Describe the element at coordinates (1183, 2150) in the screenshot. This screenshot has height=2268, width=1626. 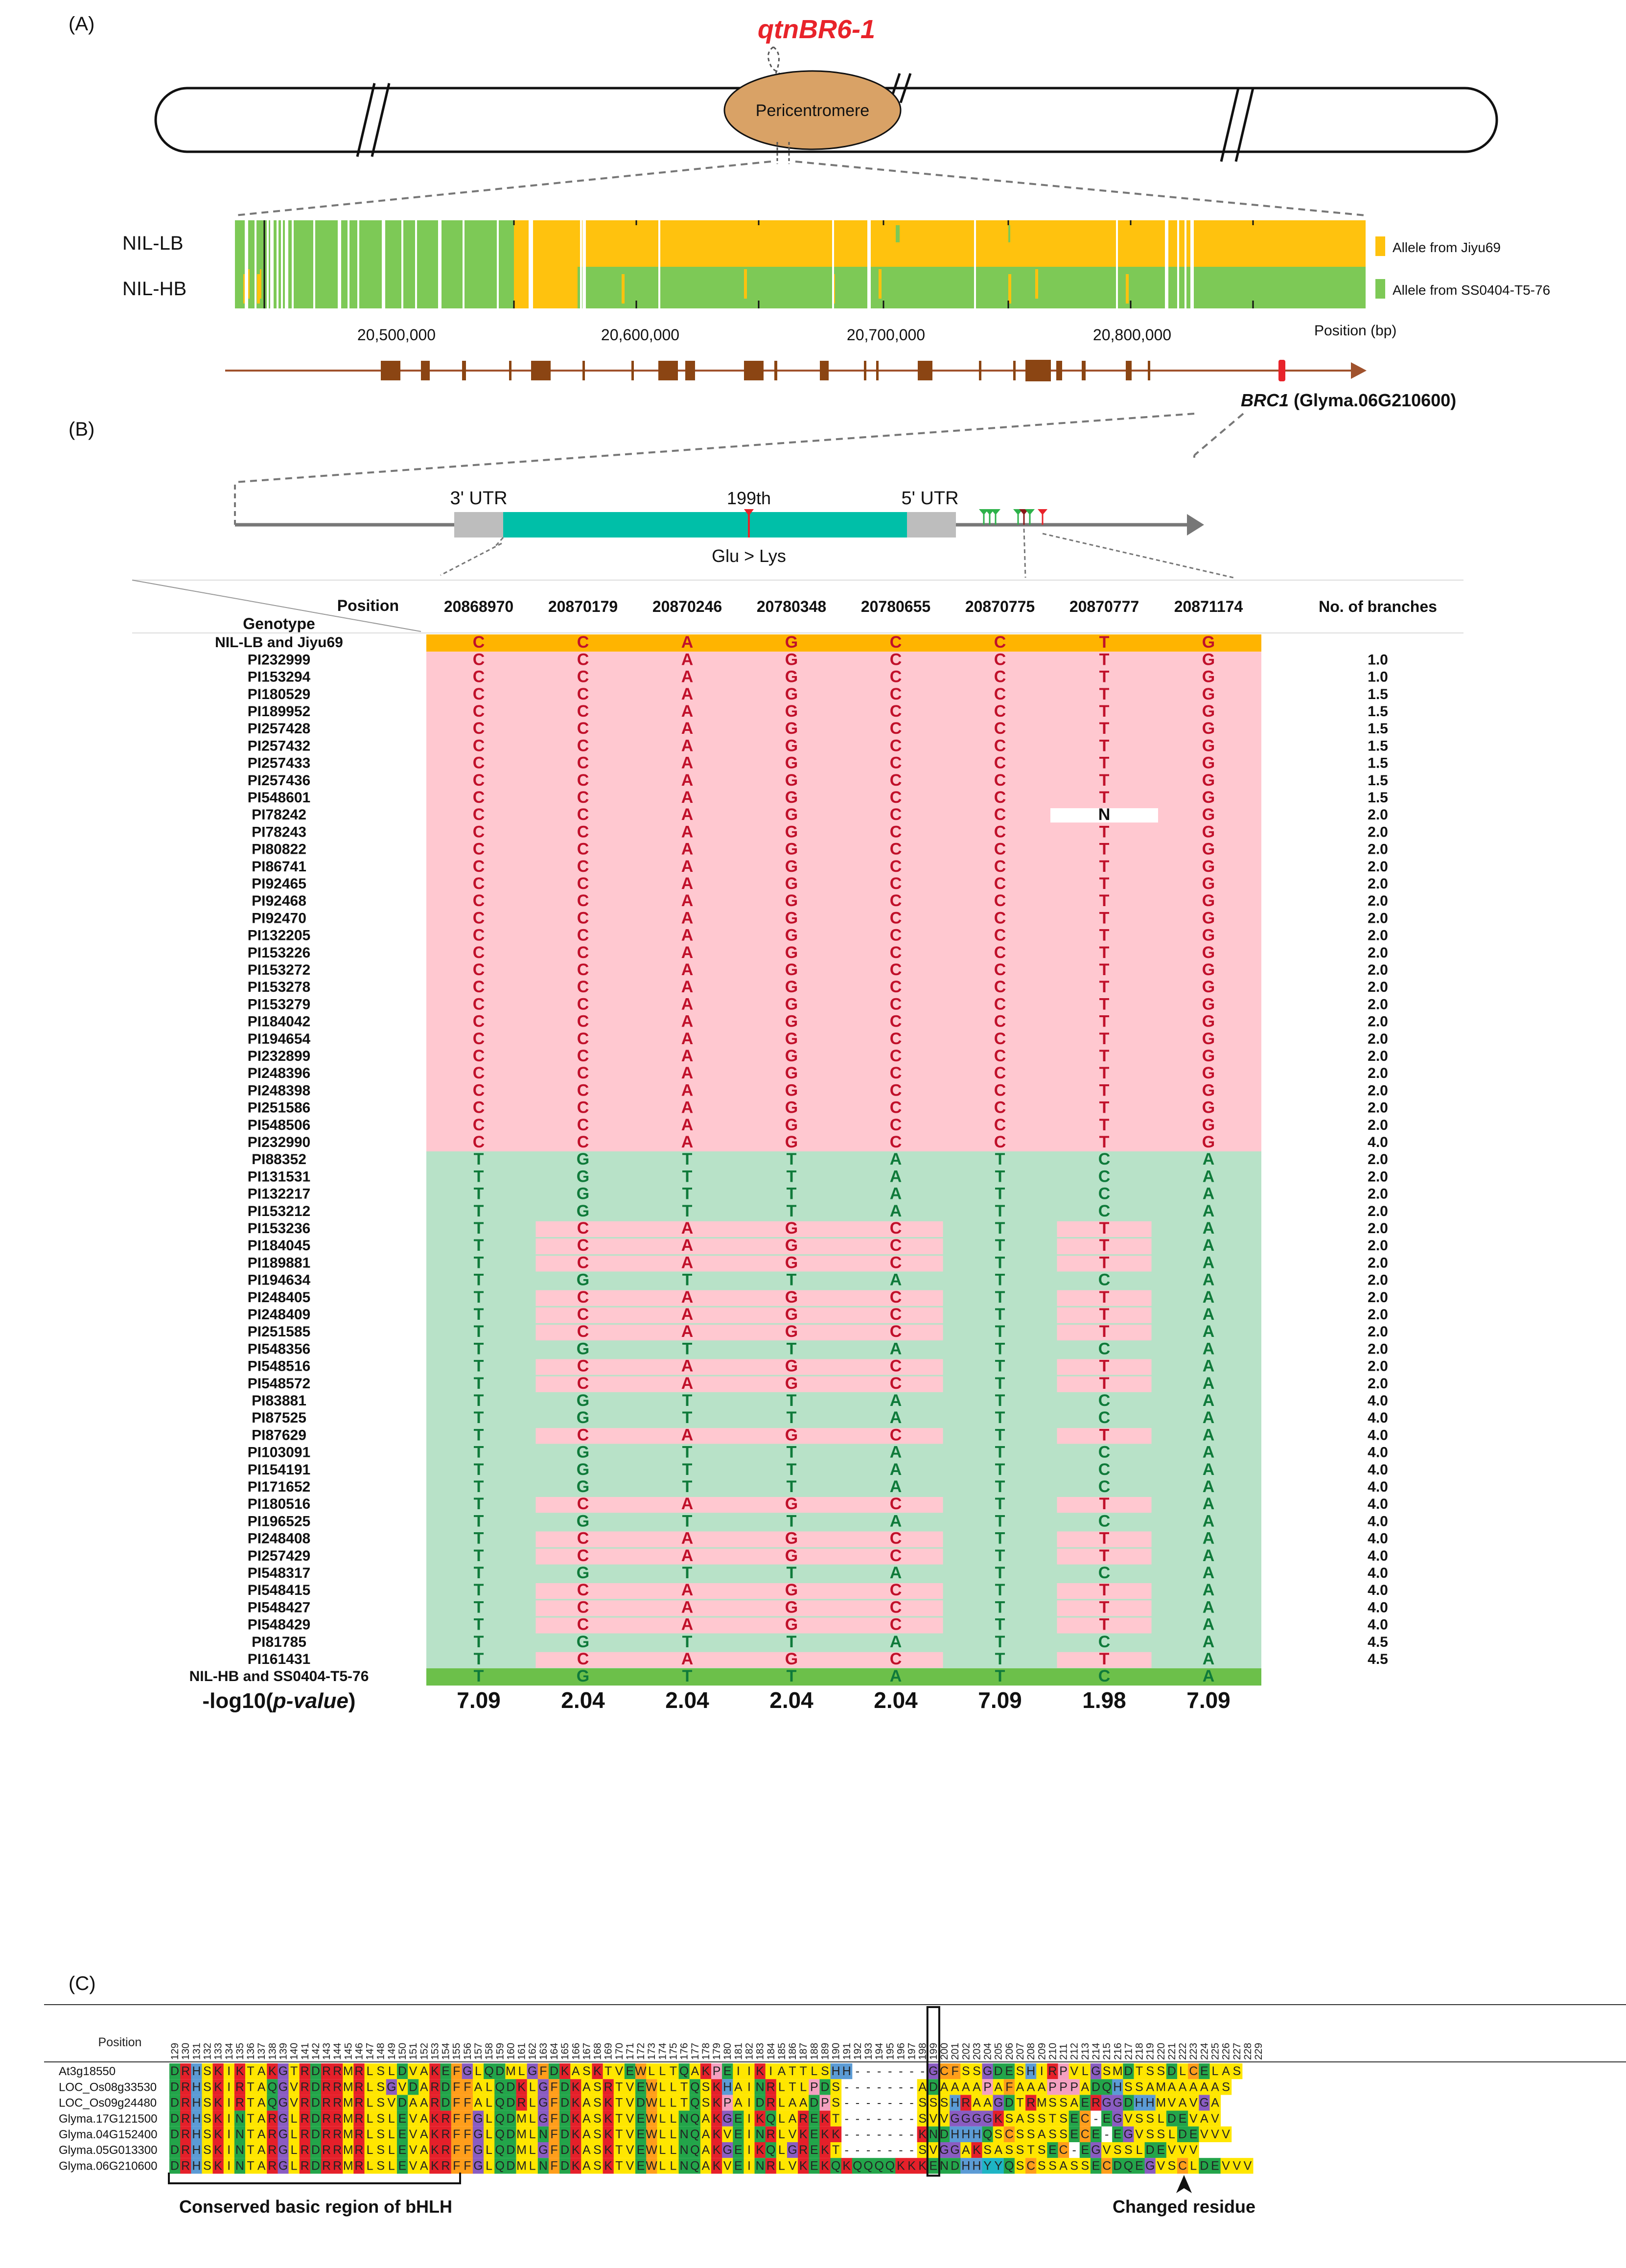
I see `residue: V` at that location.